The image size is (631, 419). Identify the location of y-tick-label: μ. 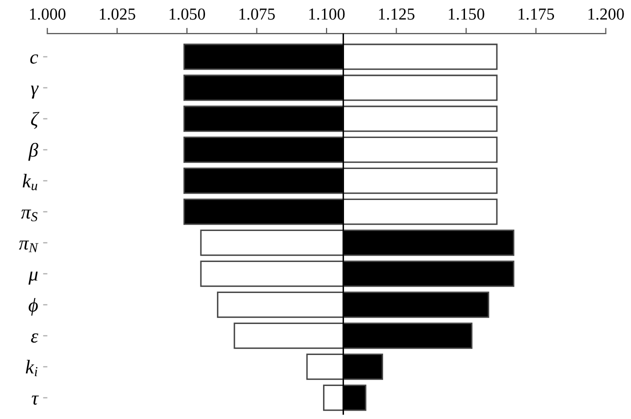
(33, 278).